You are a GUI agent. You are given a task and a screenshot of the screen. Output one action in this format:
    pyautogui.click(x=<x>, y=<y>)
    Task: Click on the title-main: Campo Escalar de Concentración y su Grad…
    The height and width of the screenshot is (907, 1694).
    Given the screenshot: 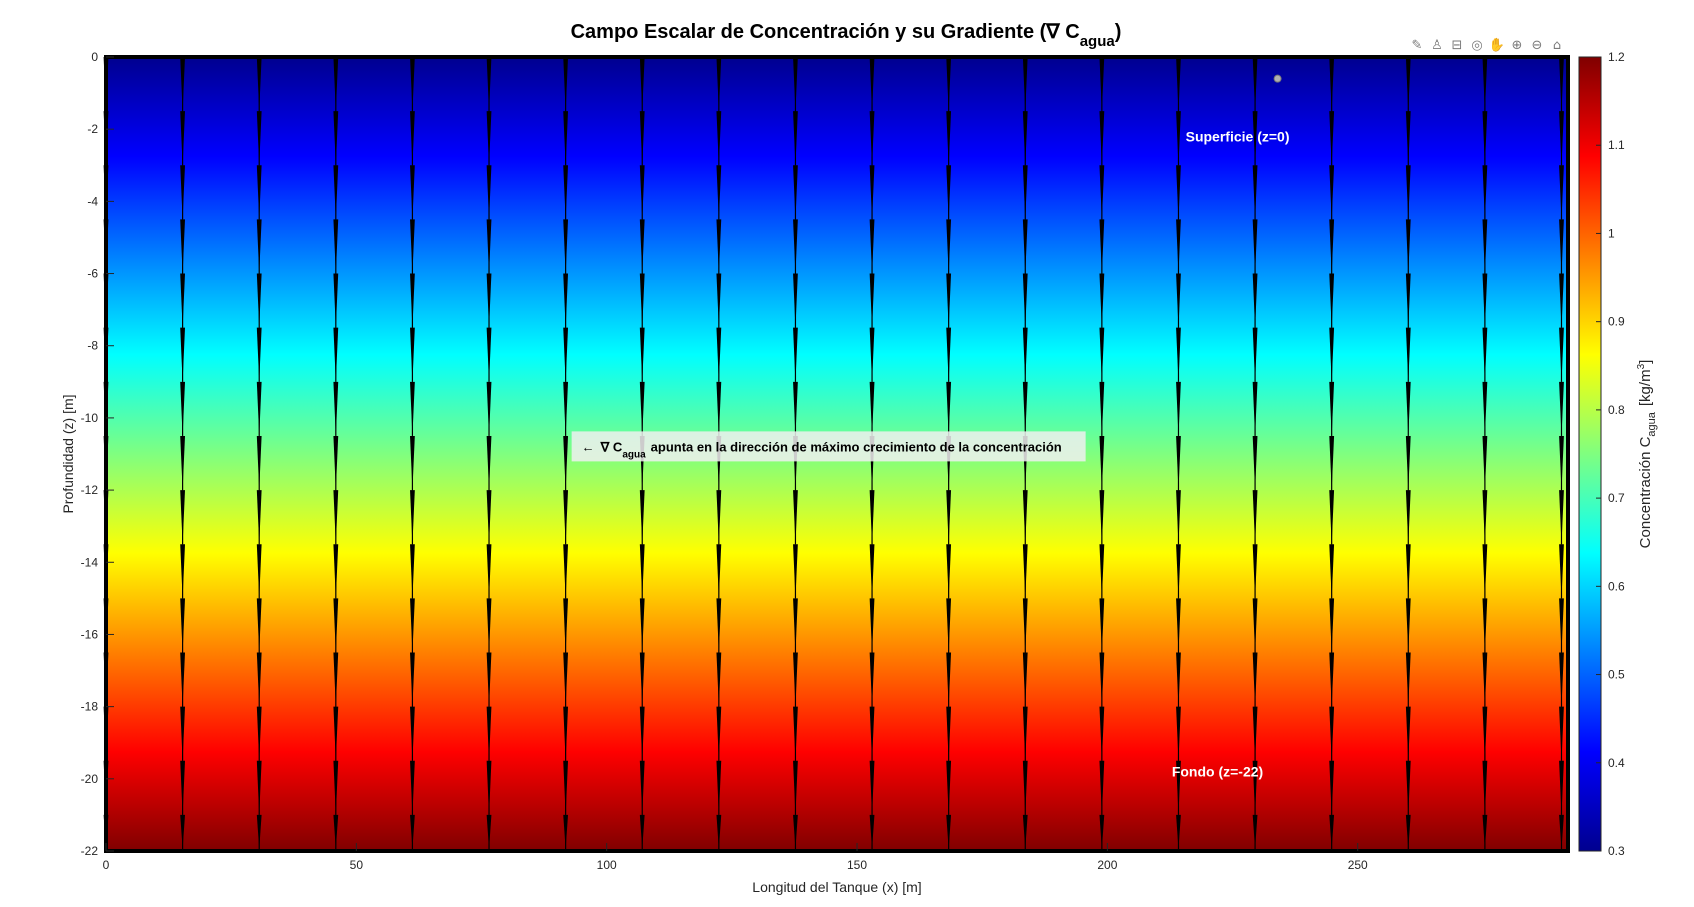 What is the action you would take?
    pyautogui.click(x=825, y=32)
    